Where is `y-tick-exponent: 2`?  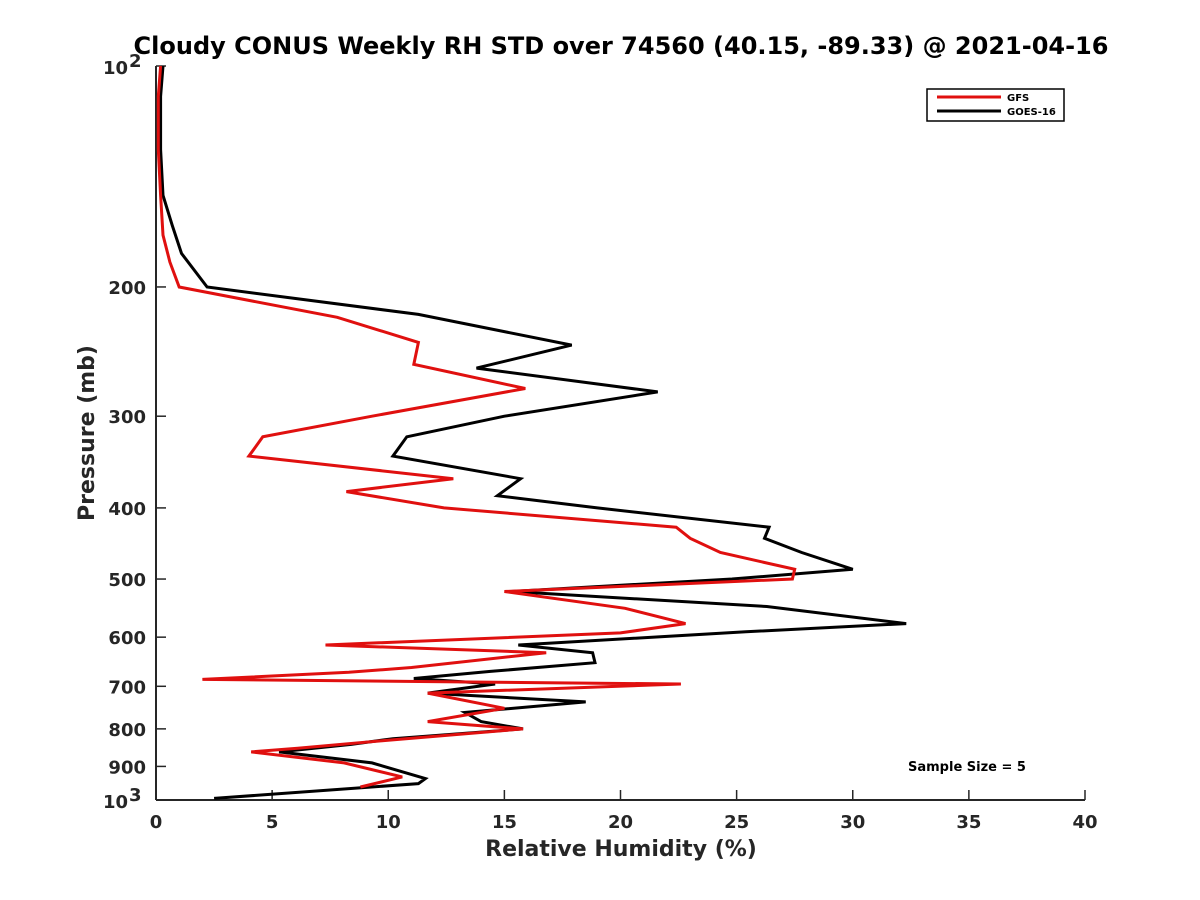
y-tick-exponent: 2 is located at coordinates (135, 61).